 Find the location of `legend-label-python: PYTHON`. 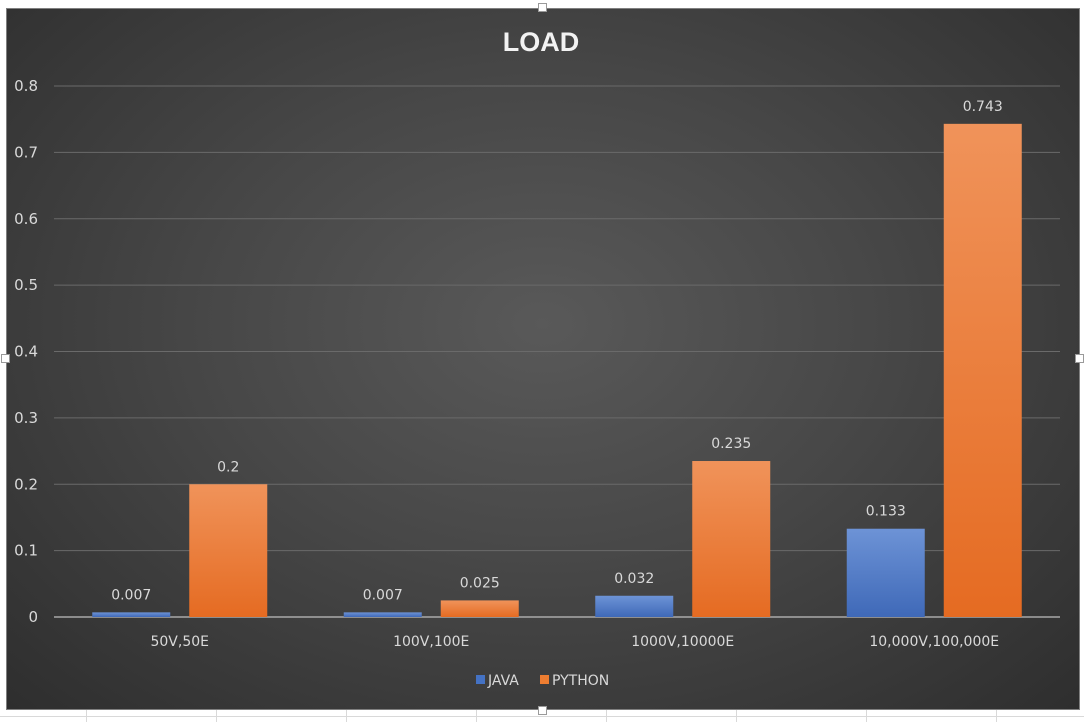

legend-label-python: PYTHON is located at coordinates (580, 681).